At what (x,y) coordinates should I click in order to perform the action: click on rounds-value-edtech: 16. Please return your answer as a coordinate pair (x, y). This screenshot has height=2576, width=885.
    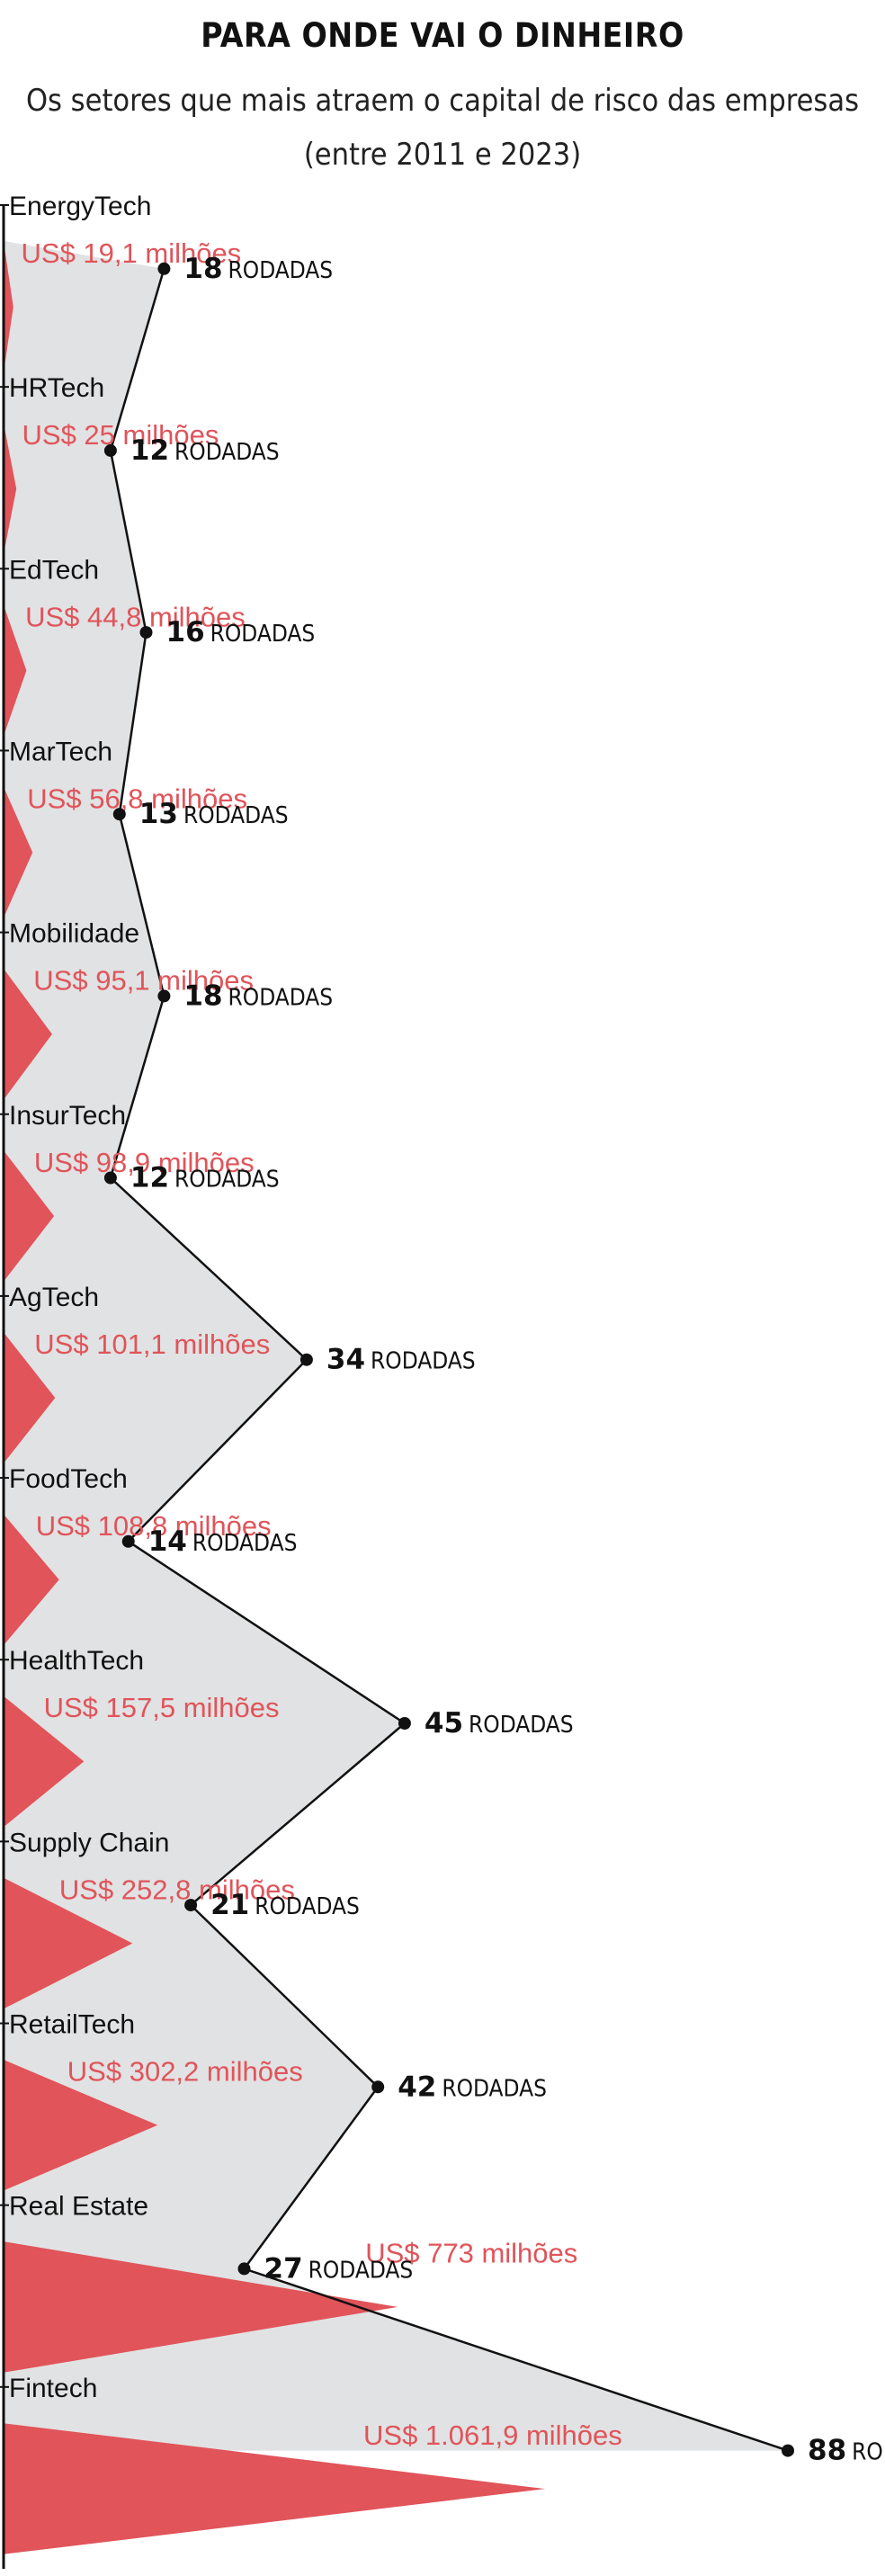
    Looking at the image, I should click on (185, 632).